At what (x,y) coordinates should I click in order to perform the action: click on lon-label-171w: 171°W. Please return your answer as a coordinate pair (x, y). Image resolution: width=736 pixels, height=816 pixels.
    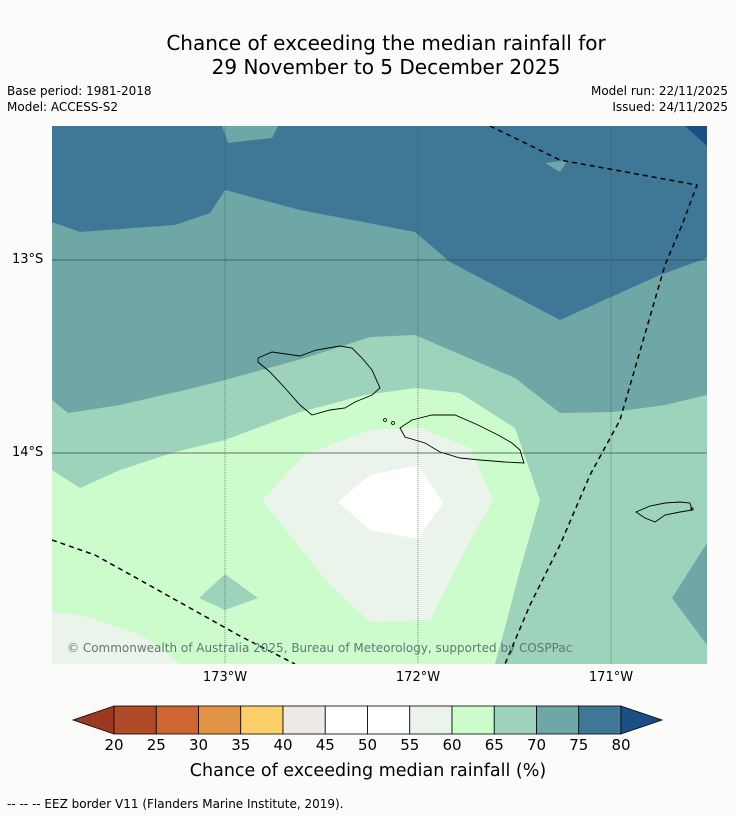
    Looking at the image, I should click on (611, 677).